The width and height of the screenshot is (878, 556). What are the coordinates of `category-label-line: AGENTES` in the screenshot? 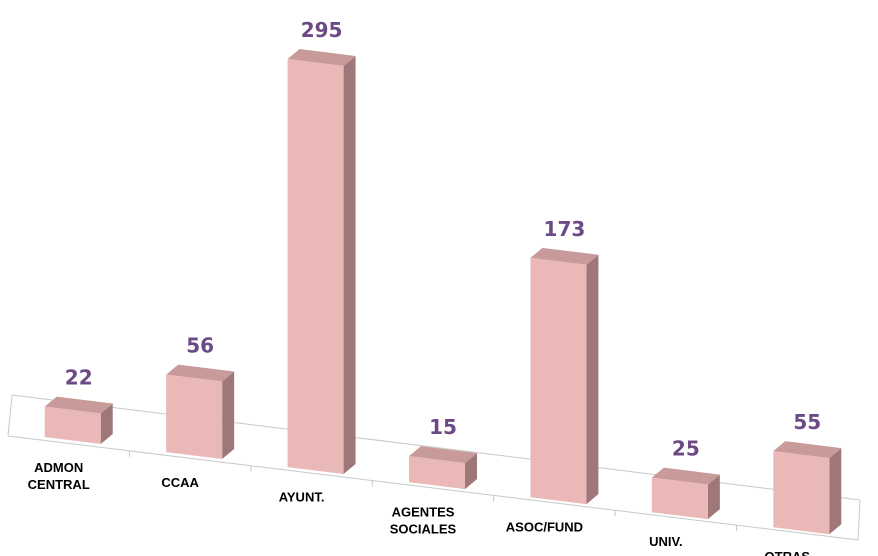 It's located at (423, 511).